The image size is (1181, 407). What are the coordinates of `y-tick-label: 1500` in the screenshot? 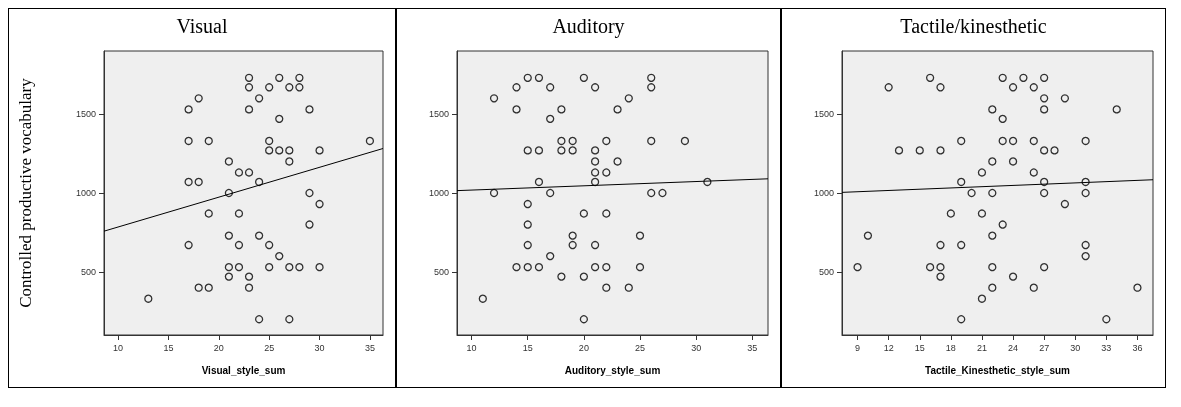 It's located at (438, 114).